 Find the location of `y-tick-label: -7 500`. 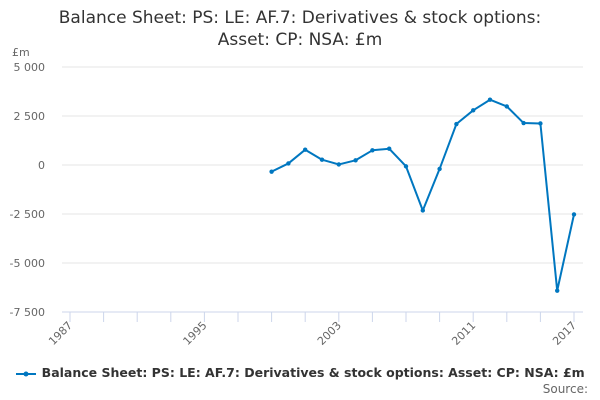

y-tick-label: -7 500 is located at coordinates (27, 312).